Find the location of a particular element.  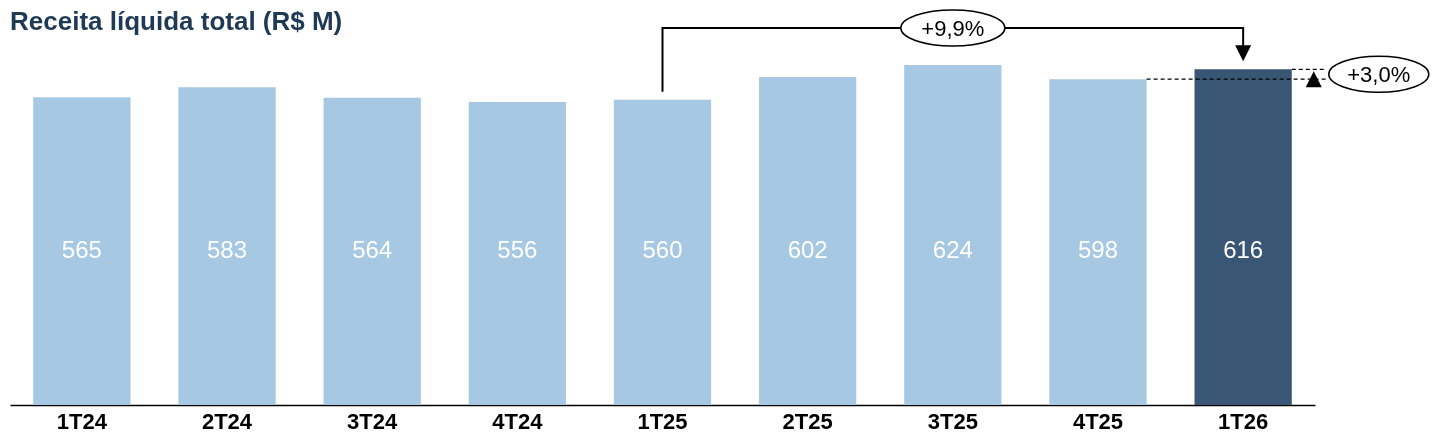

text: +9,9% is located at coordinates (953, 28).